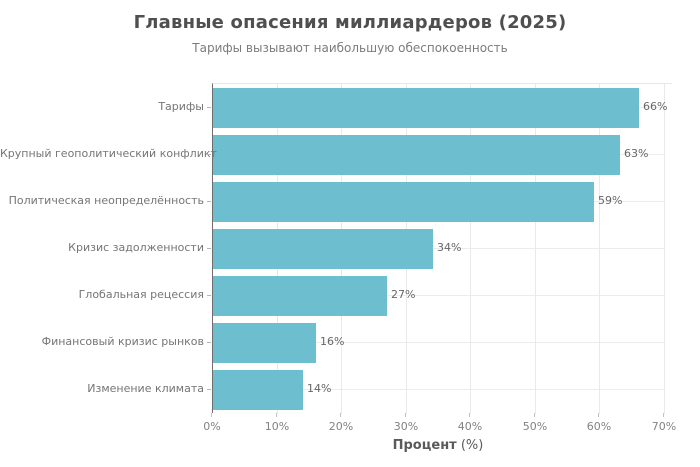  Describe the element at coordinates (277, 426) in the screenshot. I see `x-tick-label: 10%` at that location.